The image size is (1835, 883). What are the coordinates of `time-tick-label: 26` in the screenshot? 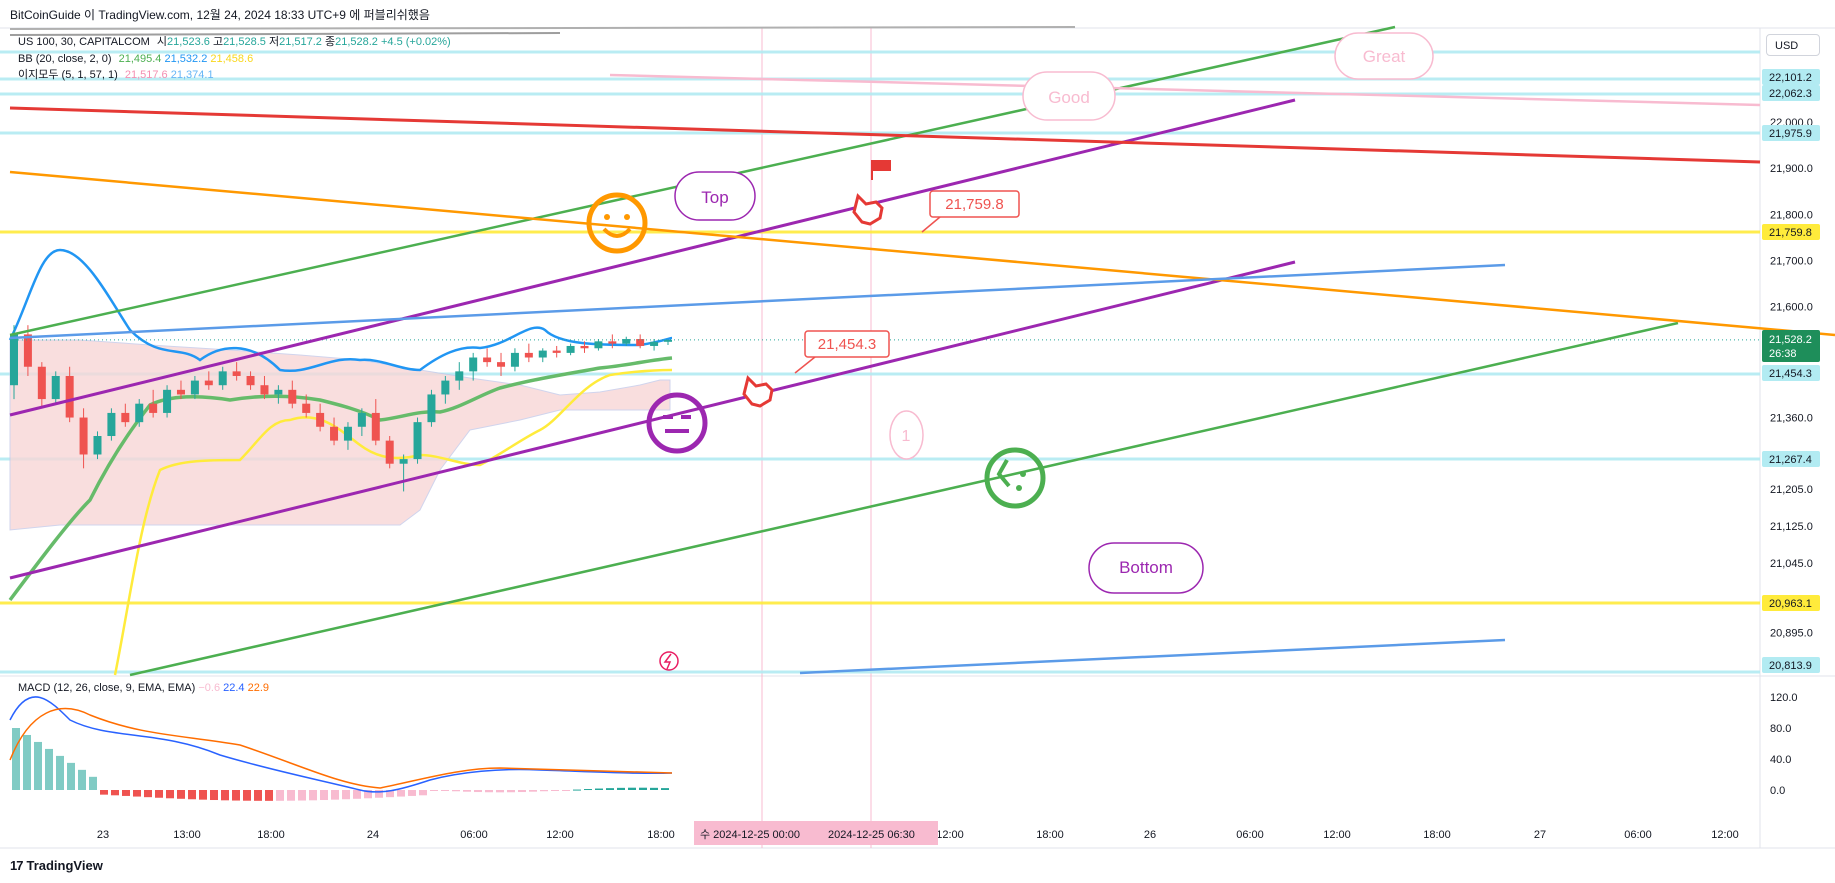 It's located at (1150, 835).